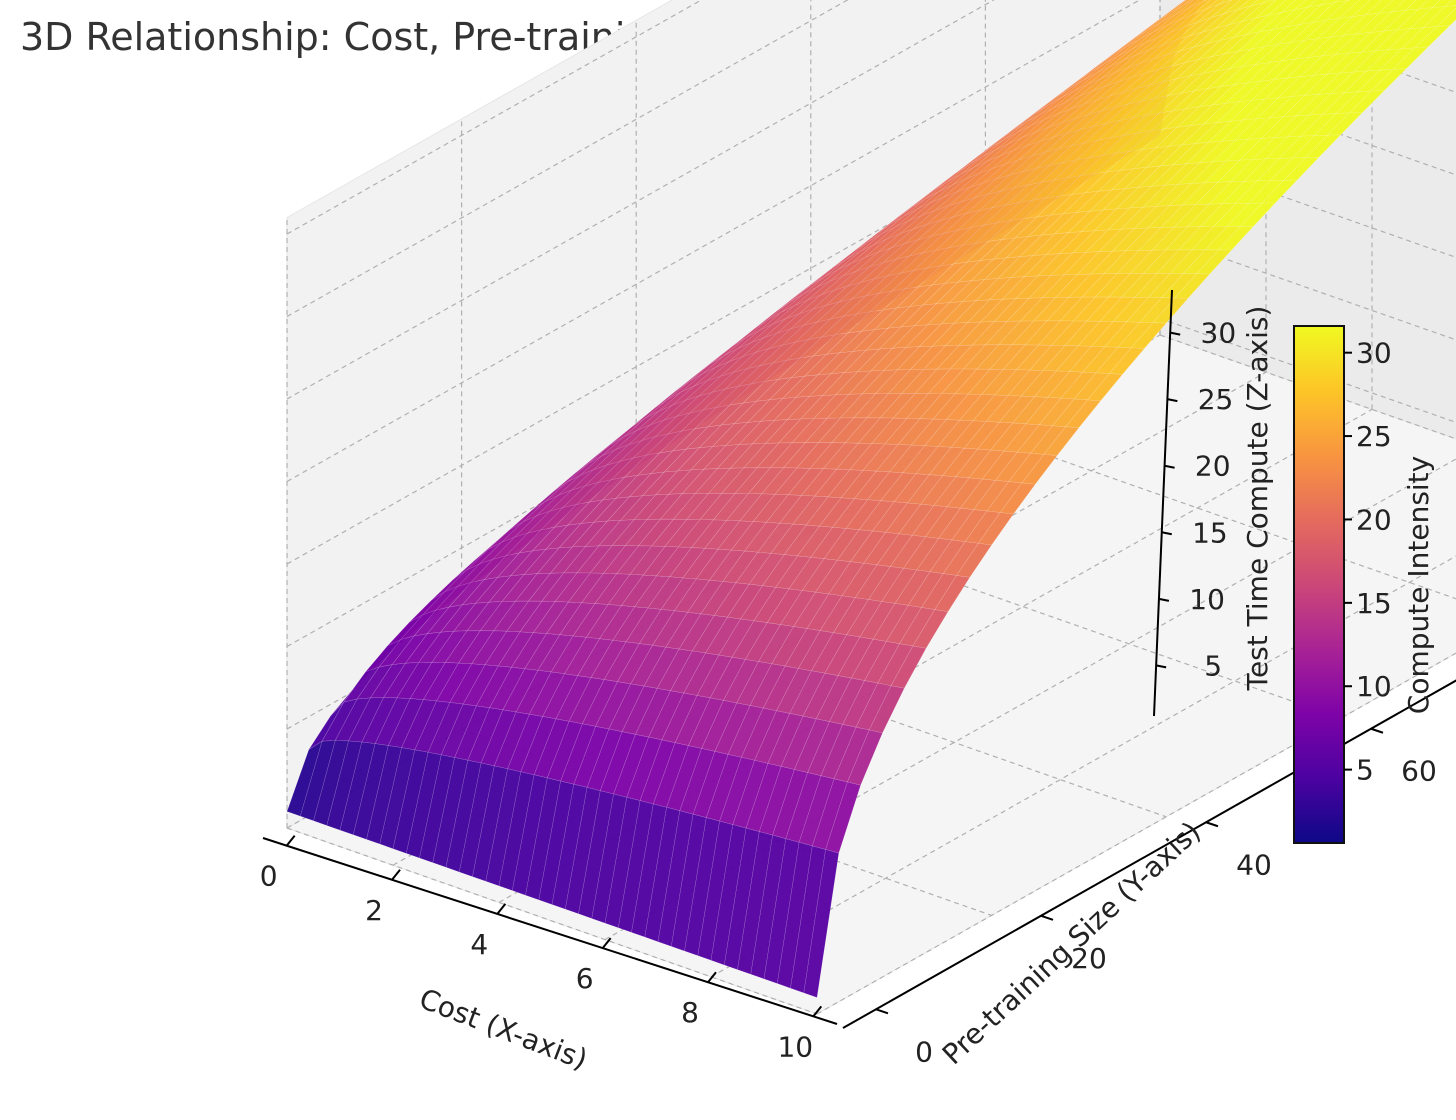 This screenshot has height=1120, width=1456. I want to click on x-tick-label: 2, so click(374, 910).